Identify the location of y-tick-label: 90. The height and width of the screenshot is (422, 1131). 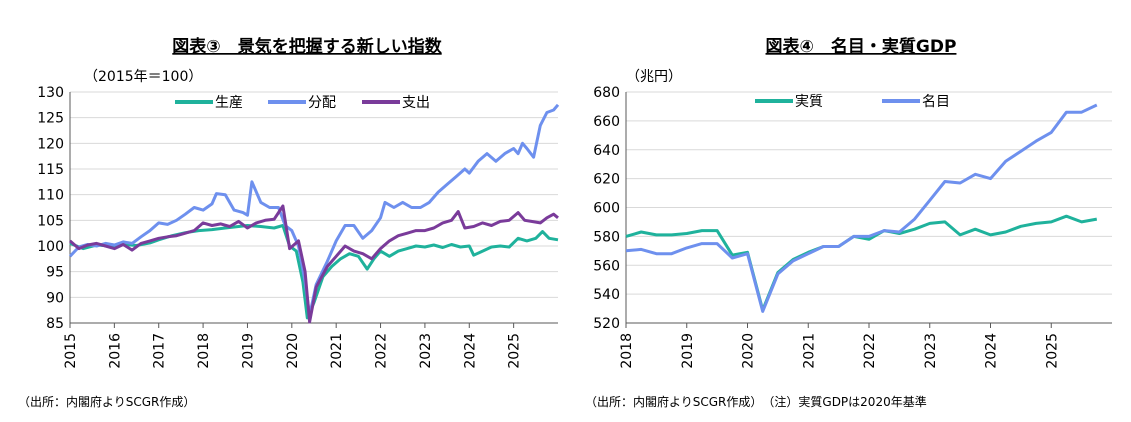
(55, 298).